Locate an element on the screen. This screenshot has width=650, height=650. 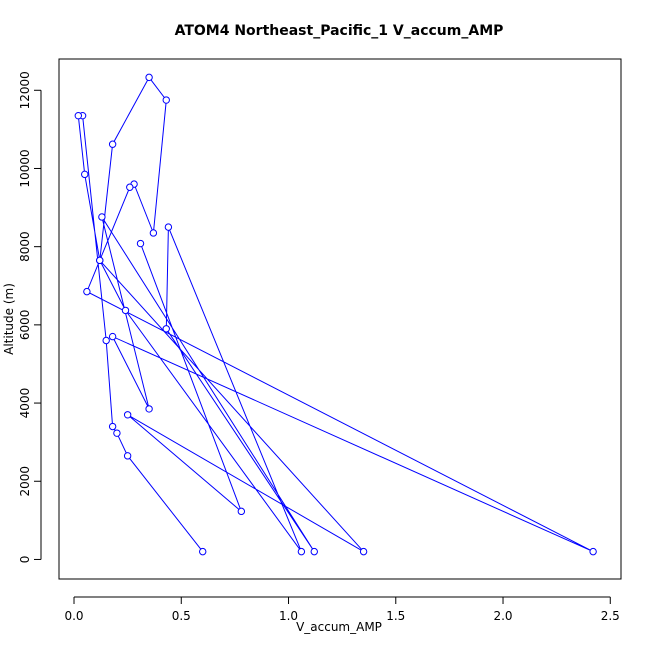
y-tick-label: 10000 is located at coordinates (25, 168).